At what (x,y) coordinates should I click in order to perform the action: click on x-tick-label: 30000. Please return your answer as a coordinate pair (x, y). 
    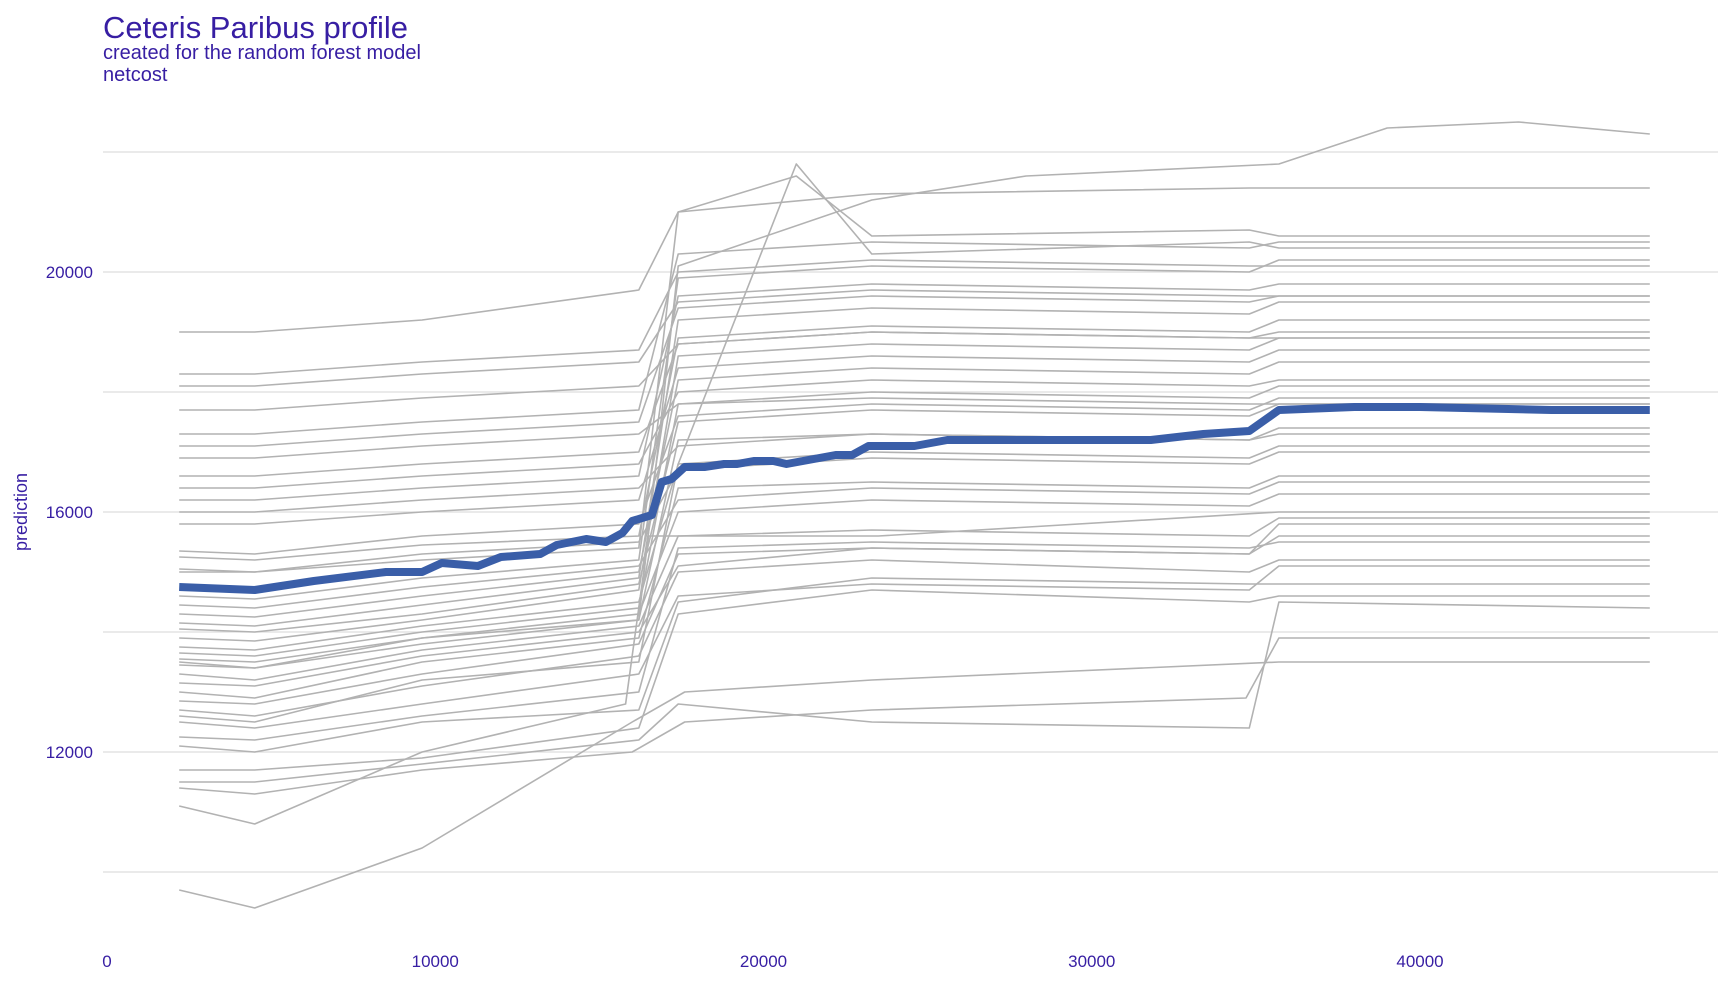
    Looking at the image, I should click on (1091, 961).